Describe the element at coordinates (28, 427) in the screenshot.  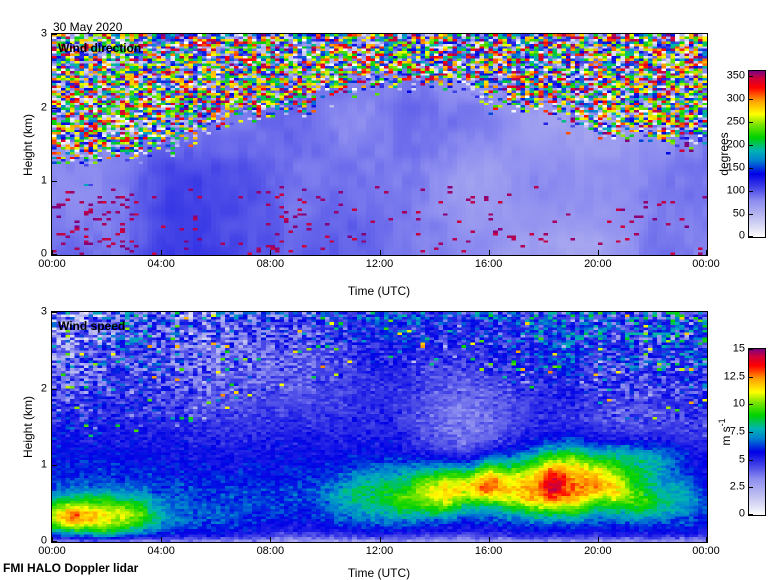
I see `wind-speed-ylabel: Height (km)` at that location.